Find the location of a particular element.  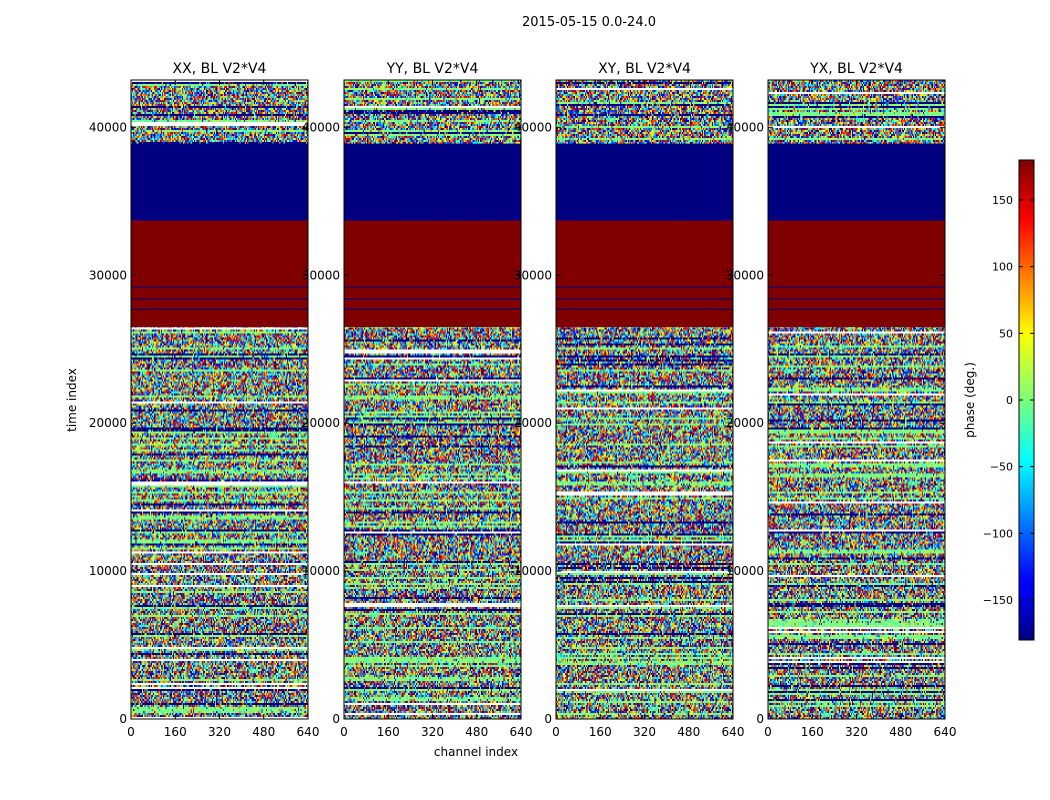

panel-title: YX, BL V2*V4 is located at coordinates (856, 69).